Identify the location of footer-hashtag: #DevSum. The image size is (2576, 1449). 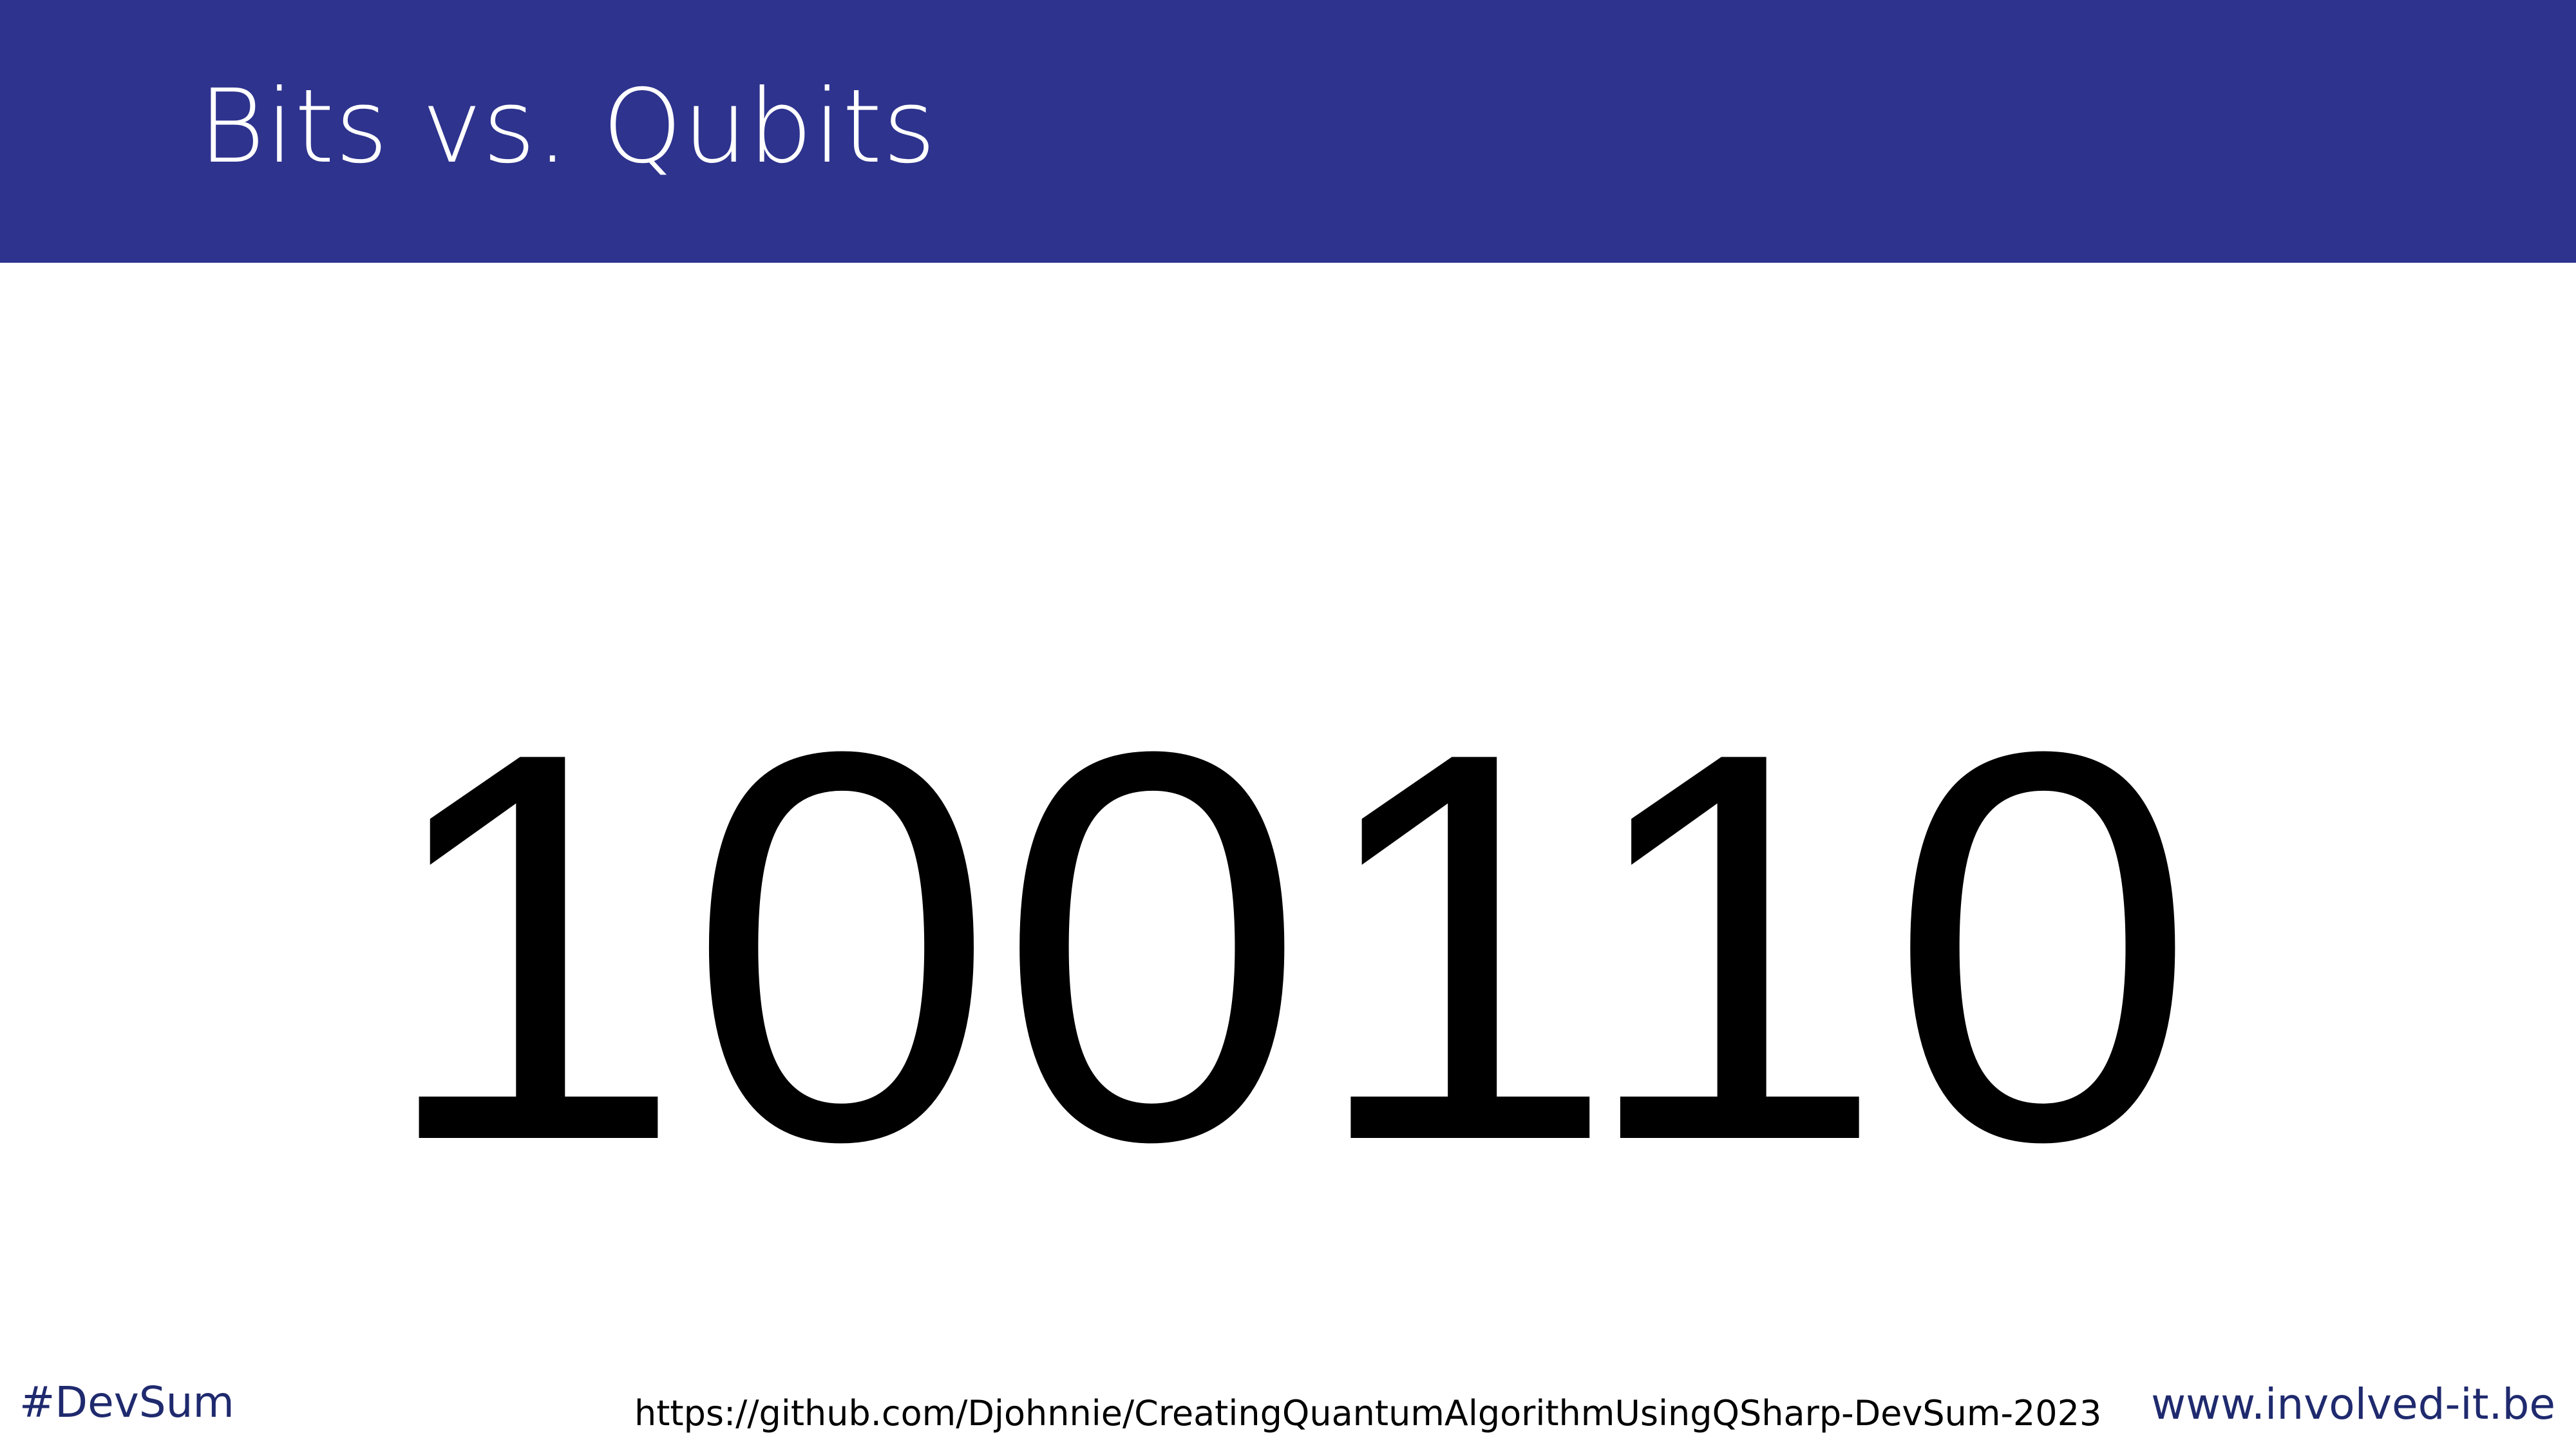
(127, 1403).